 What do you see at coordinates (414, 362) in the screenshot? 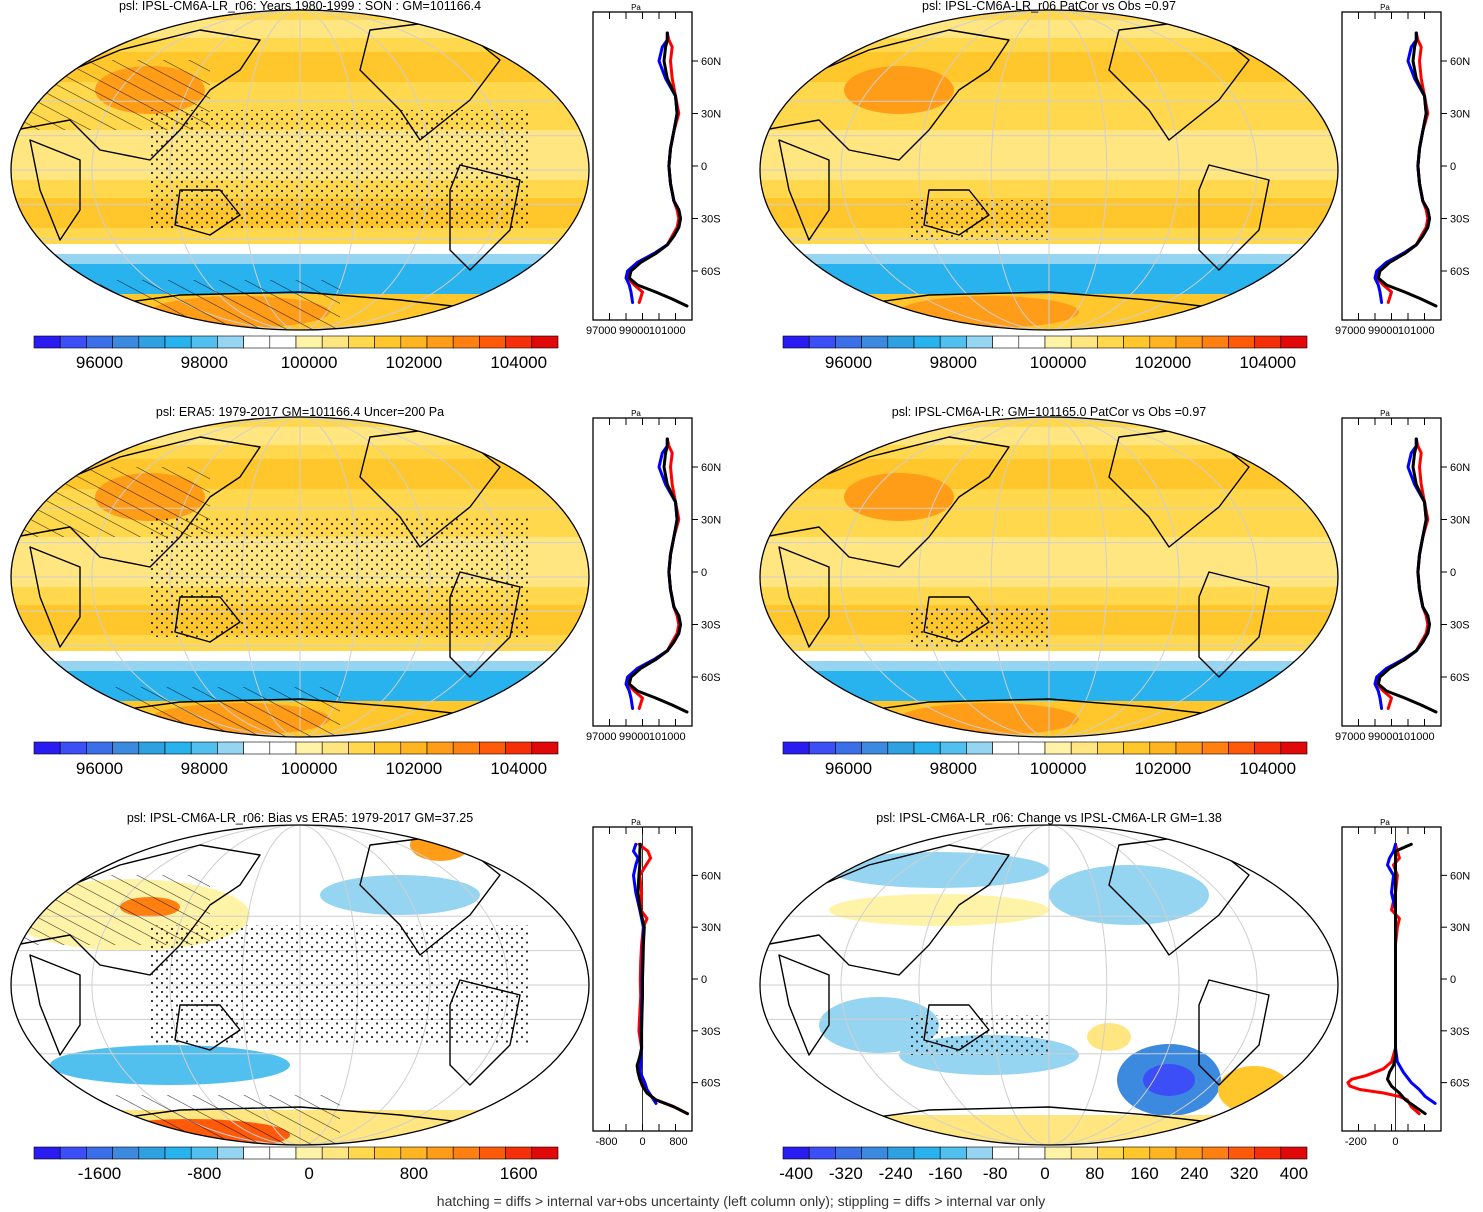
I see `colorbar-label: 102000` at bounding box center [414, 362].